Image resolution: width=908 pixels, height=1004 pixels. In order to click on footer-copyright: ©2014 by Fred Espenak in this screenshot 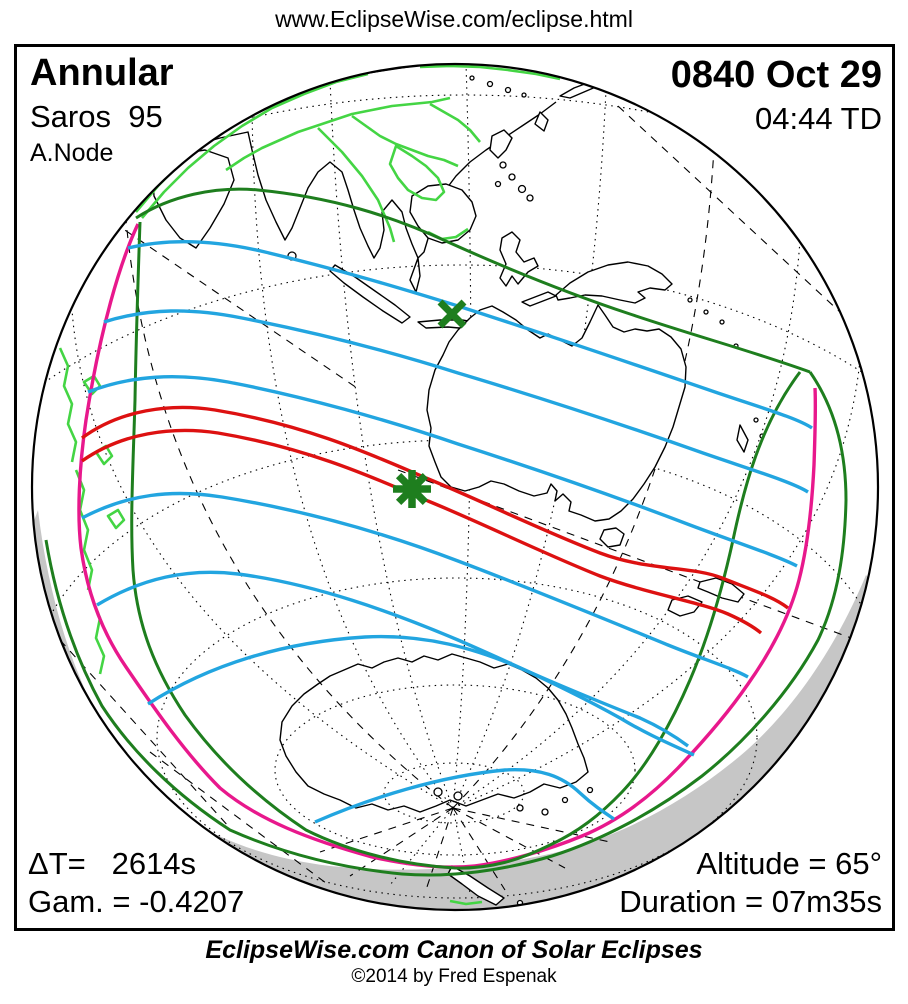, I will do `click(454, 976)`.